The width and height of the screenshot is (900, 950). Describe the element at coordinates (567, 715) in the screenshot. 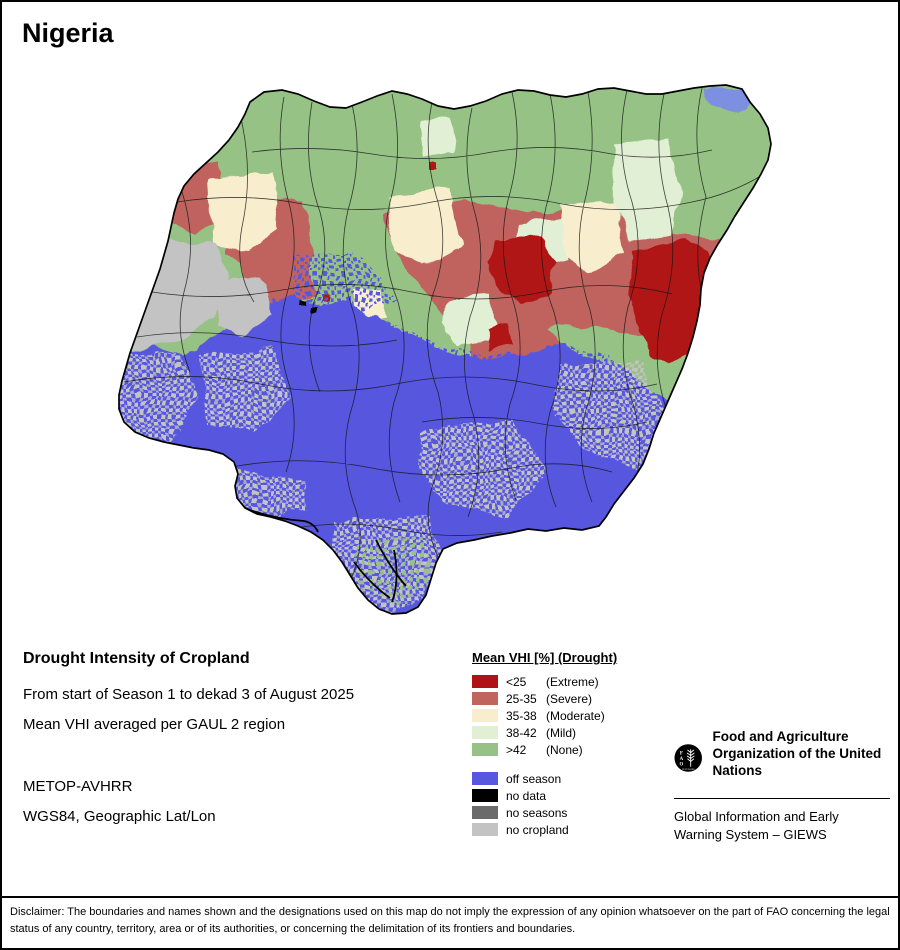

I see `legend-item-moderate: 35-38 (Moderate)` at that location.